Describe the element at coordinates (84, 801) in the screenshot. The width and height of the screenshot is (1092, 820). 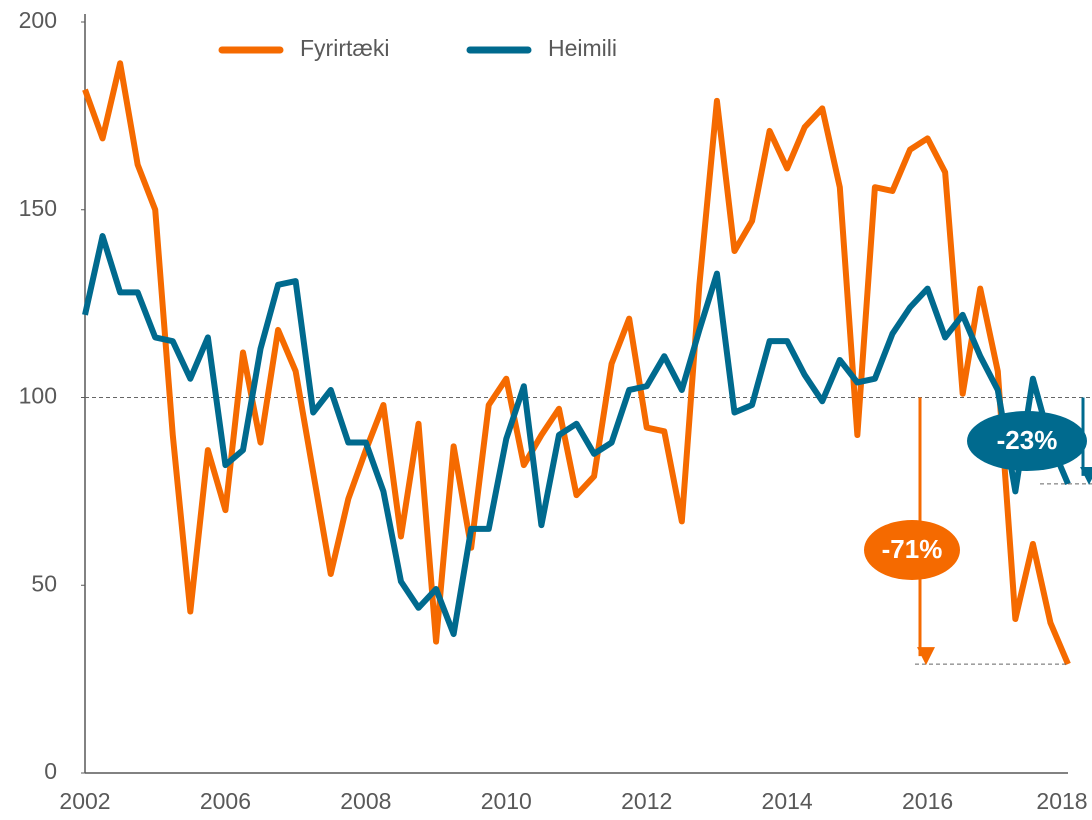
I see `x-tick-label: 2002` at that location.